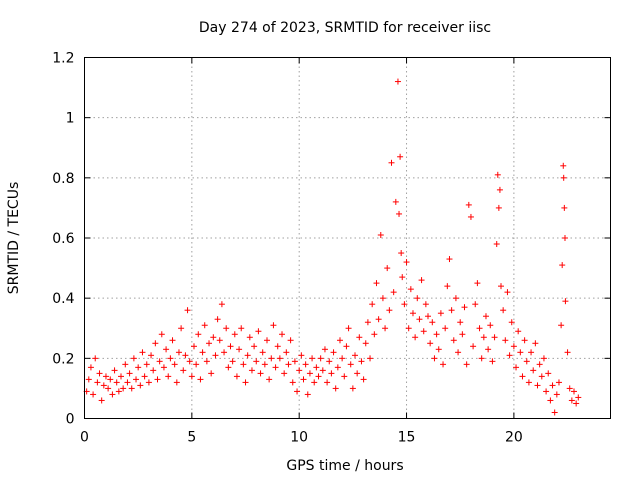  I want to click on y-tick-label: 0.8, so click(63, 179).